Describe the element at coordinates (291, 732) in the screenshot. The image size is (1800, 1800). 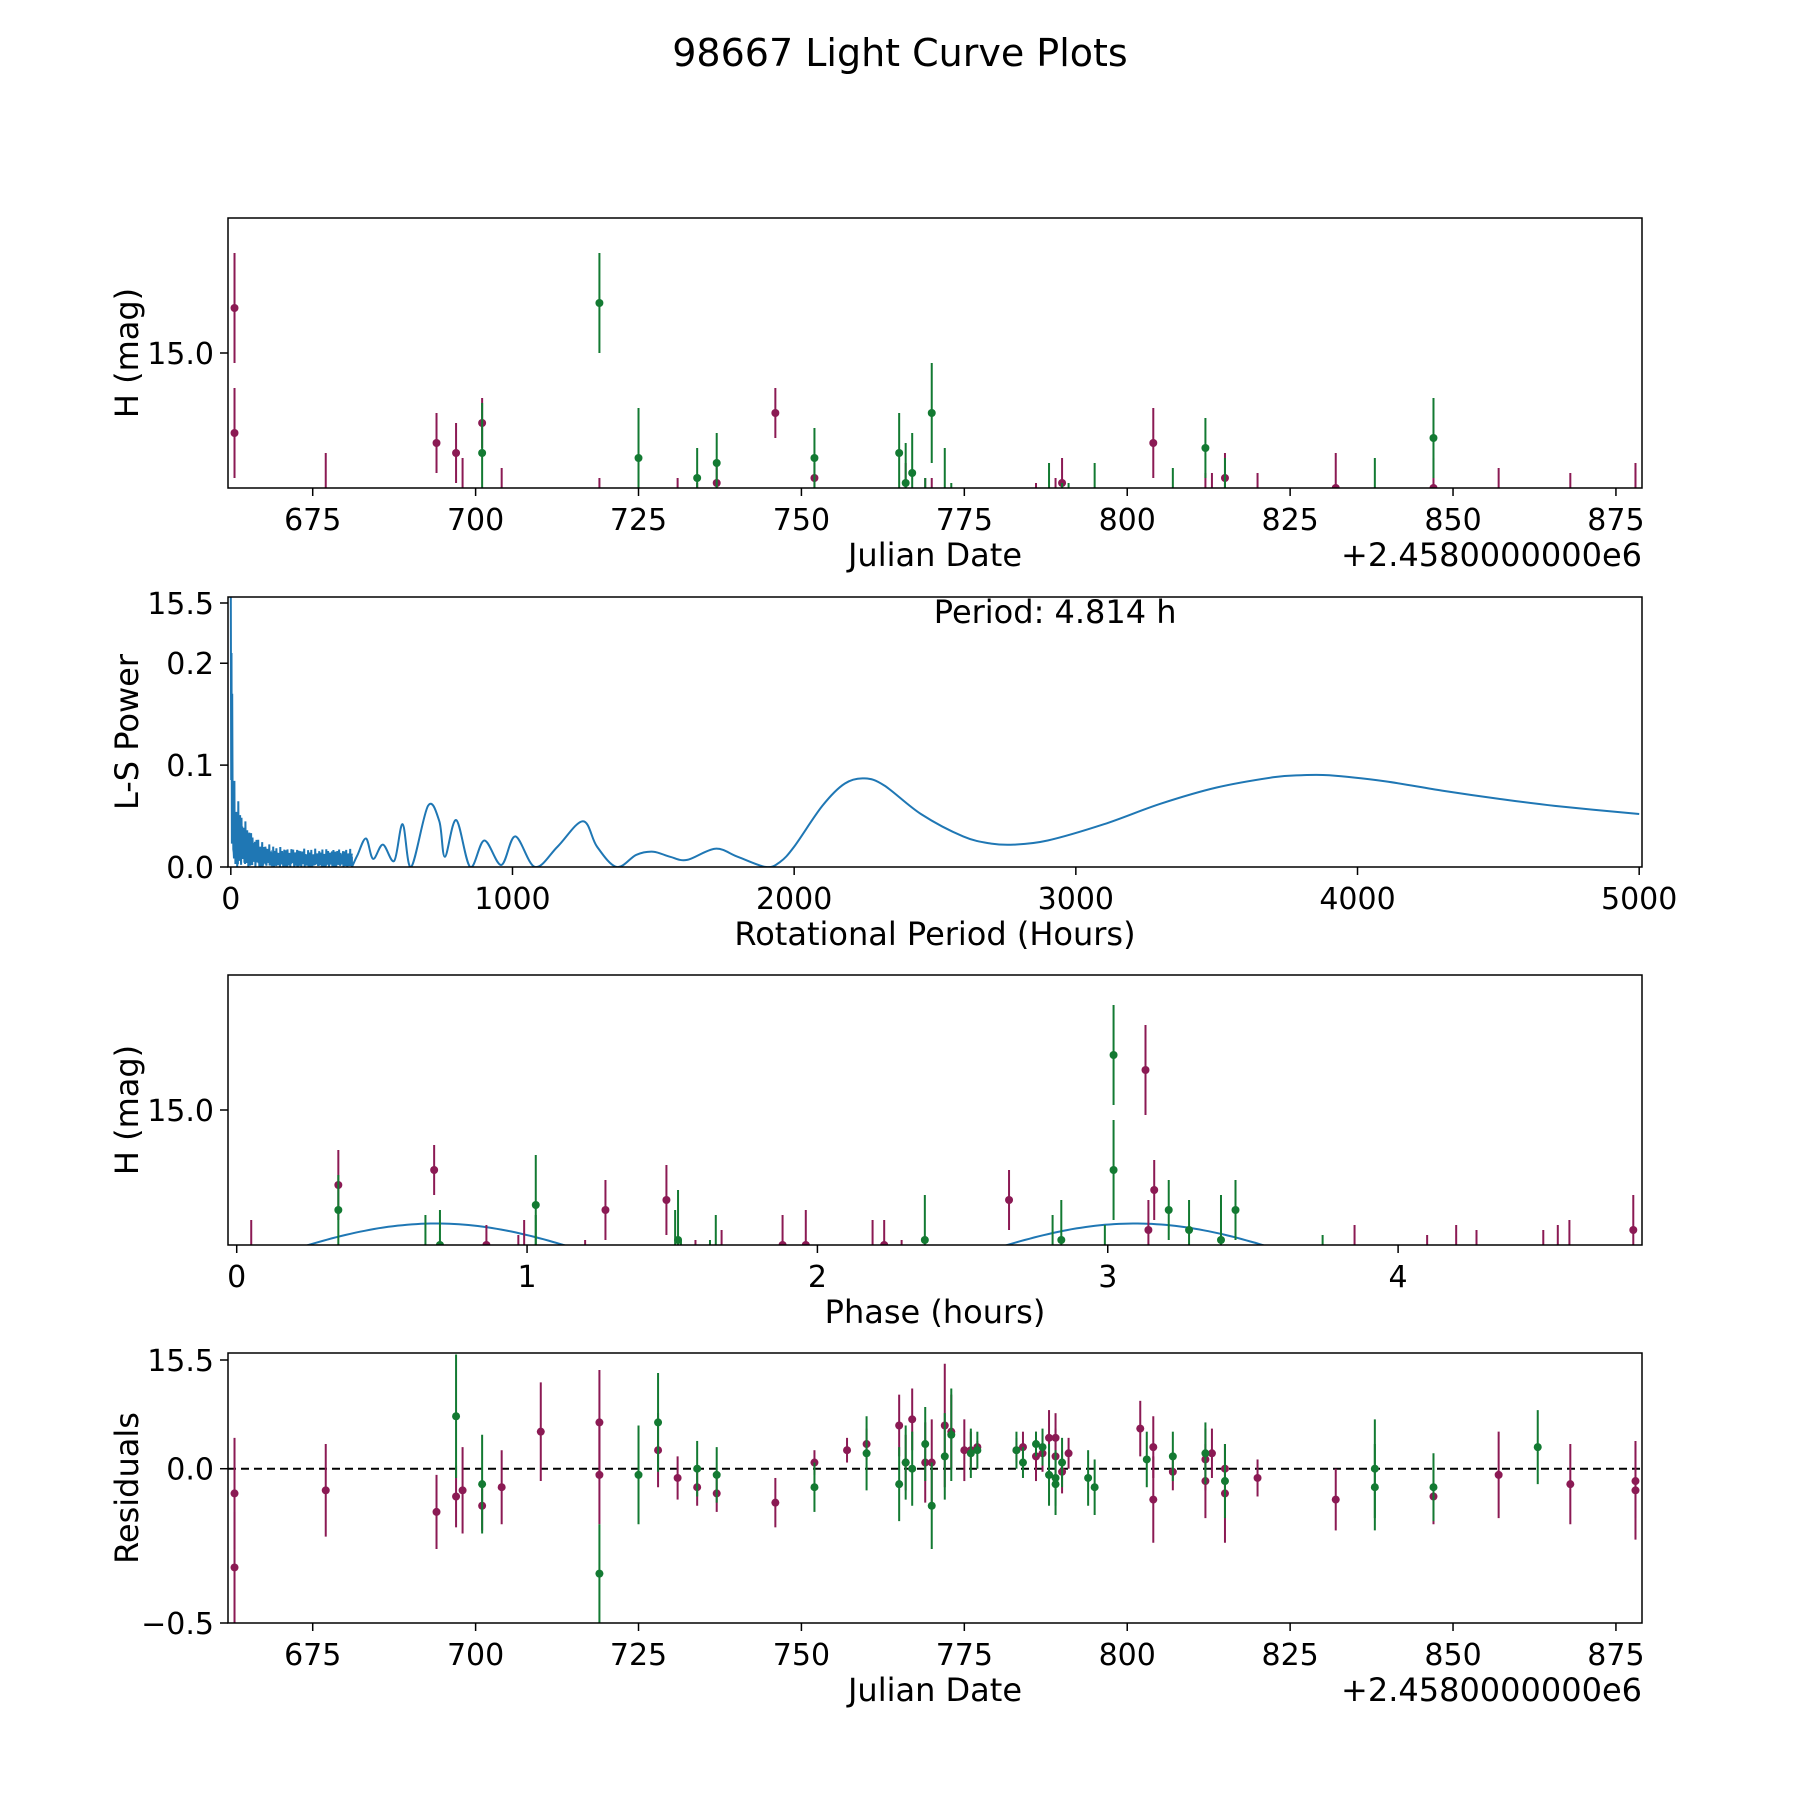
I see `periodogram-short-period-peaks` at that location.